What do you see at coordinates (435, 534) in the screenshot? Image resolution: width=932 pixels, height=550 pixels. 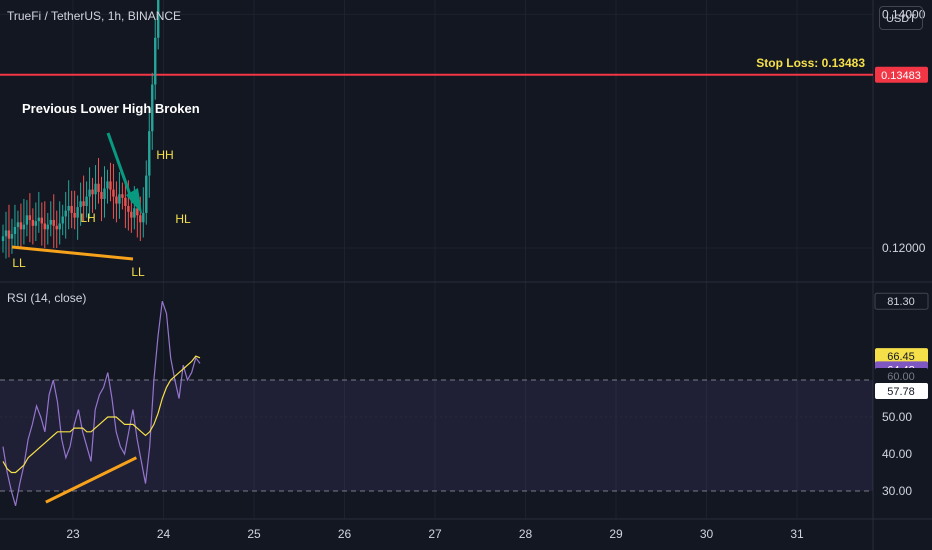 I see `x-tick-label: 27` at bounding box center [435, 534].